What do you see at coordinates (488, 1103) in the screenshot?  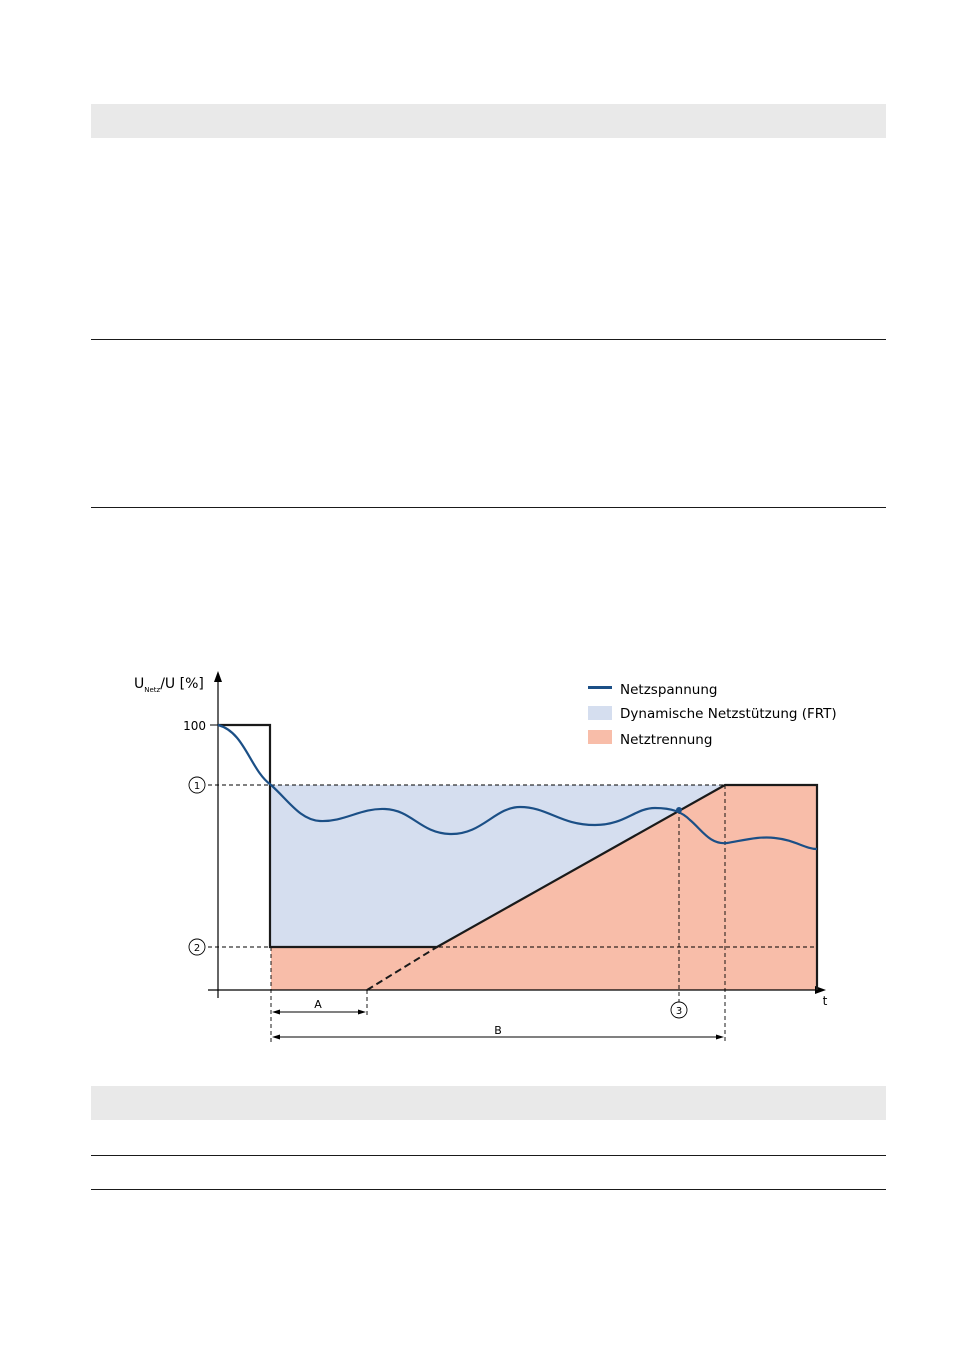 I see `header-band-bottom` at bounding box center [488, 1103].